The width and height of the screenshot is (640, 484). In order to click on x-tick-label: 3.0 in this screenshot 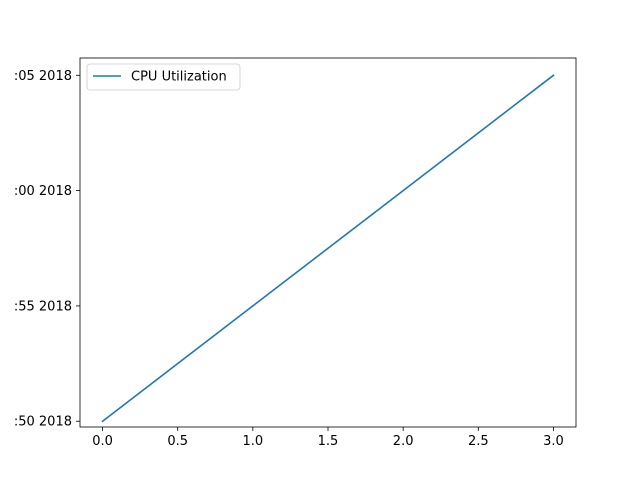, I will do `click(553, 441)`.